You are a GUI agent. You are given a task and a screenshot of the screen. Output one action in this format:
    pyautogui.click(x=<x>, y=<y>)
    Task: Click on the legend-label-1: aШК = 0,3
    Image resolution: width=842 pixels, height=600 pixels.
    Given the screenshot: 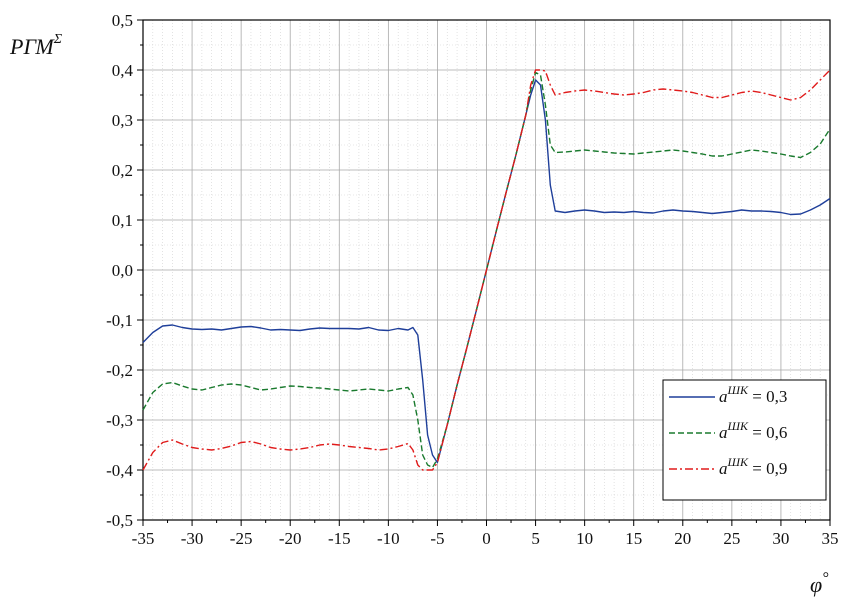 What is the action you would take?
    pyautogui.click(x=753, y=394)
    